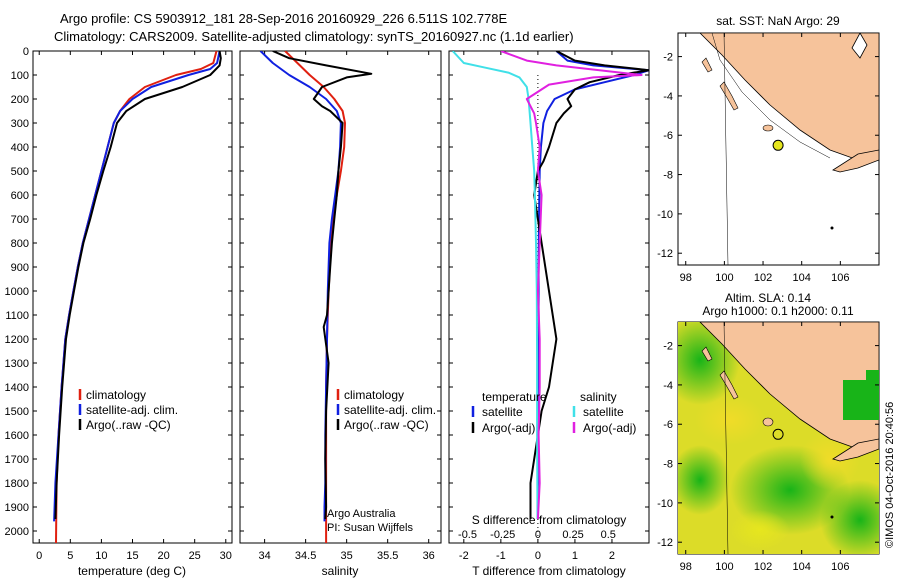 The height and width of the screenshot is (580, 900). Describe the element at coordinates (322, 285) in the screenshot. I see `argo-raw-qc-line` at that location.